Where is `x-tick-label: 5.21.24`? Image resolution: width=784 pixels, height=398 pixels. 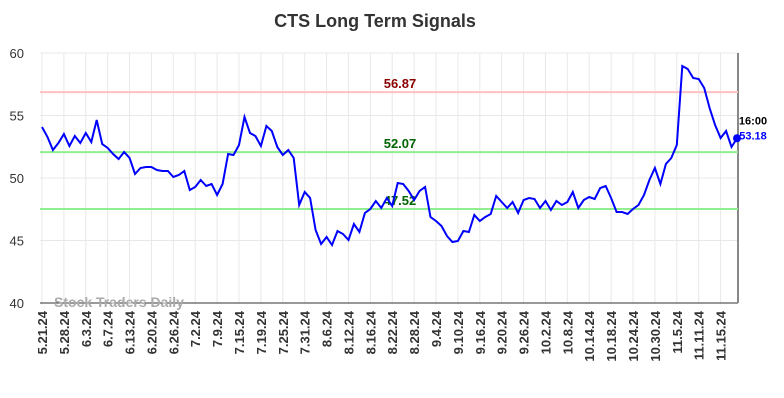 x-tick-label: 5.21.24 is located at coordinates (42, 332).